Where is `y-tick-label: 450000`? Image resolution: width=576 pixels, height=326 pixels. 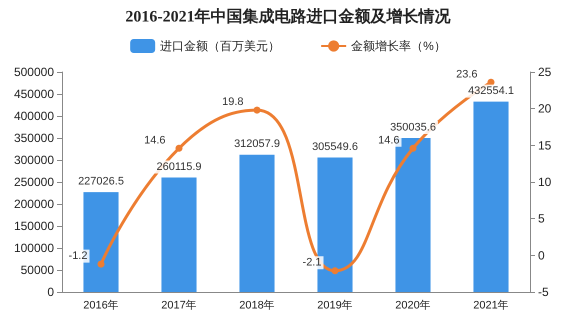 y-tick-label: 450000 is located at coordinates (34, 94).